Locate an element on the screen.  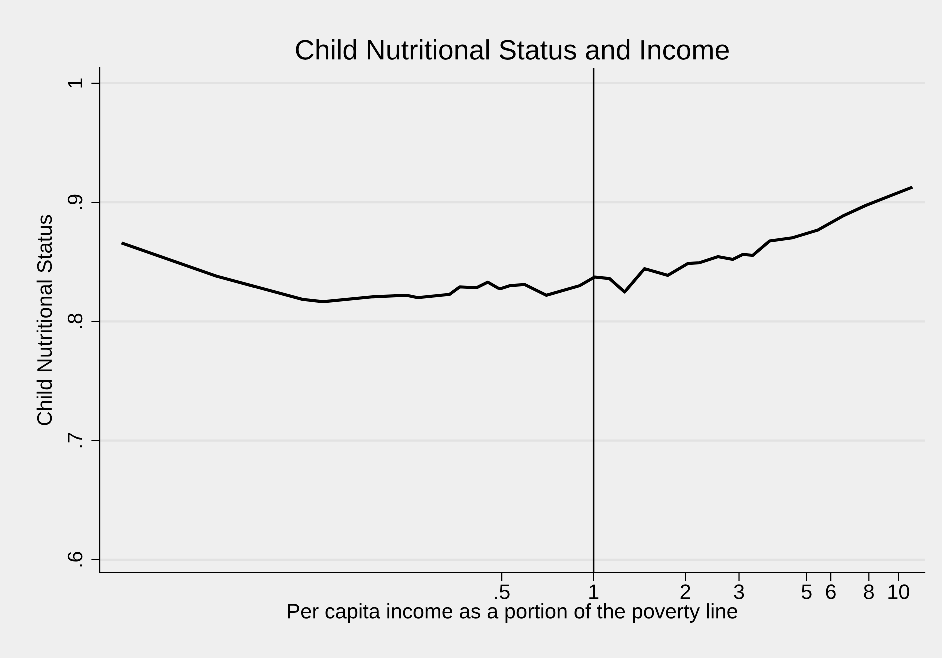
chart-title: Child Nutritional Status and Income is located at coordinates (512, 50).